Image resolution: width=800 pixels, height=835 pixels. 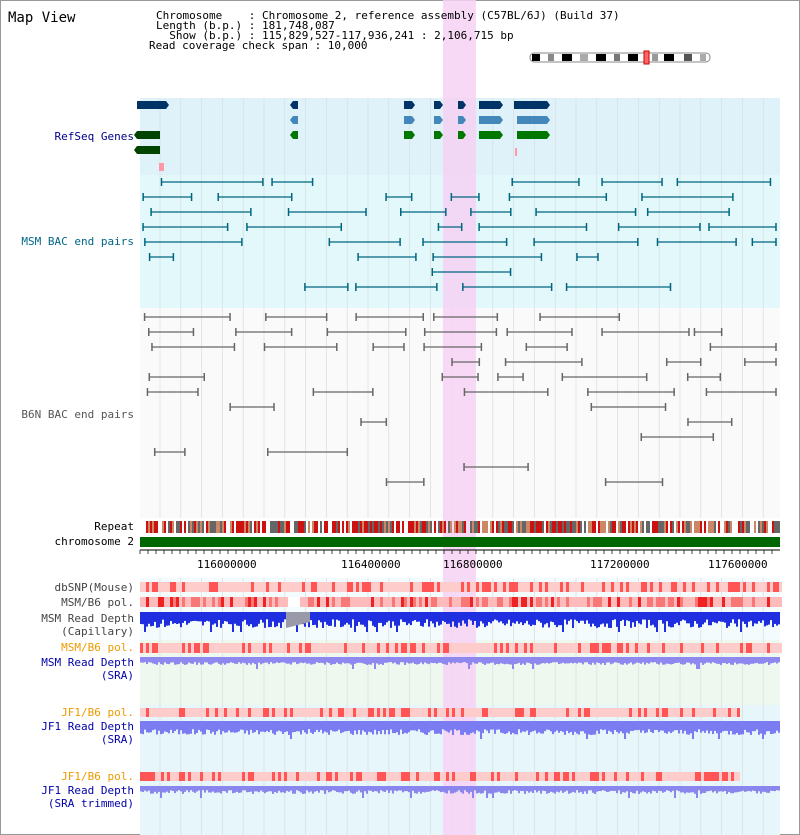 I want to click on track-label-b6n-bac: B6N BAC end pairs, so click(x=77, y=414).